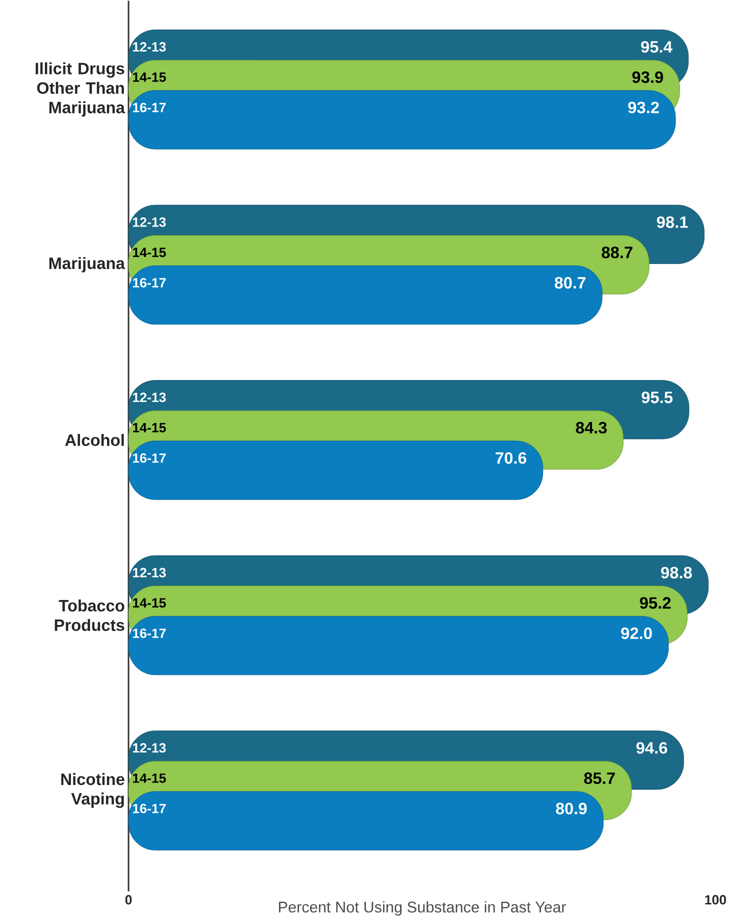  Describe the element at coordinates (672, 222) in the screenshot. I see `data-label: 98.1` at that location.